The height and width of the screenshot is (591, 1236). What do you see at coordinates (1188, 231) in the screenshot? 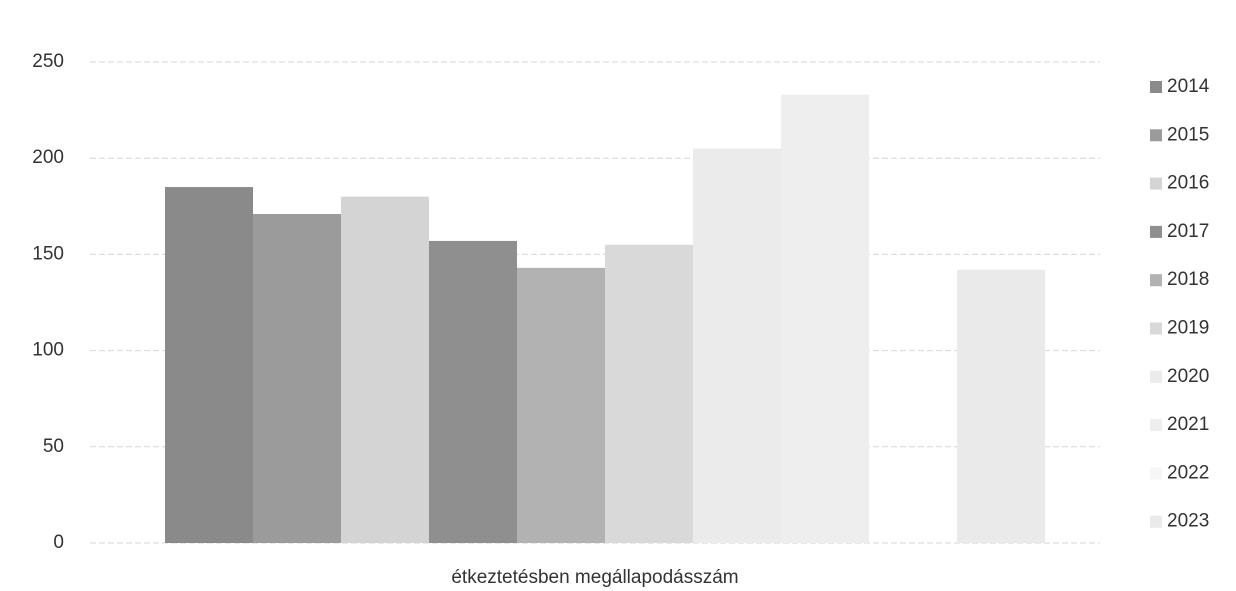
I see `legend-label: 2017` at bounding box center [1188, 231].